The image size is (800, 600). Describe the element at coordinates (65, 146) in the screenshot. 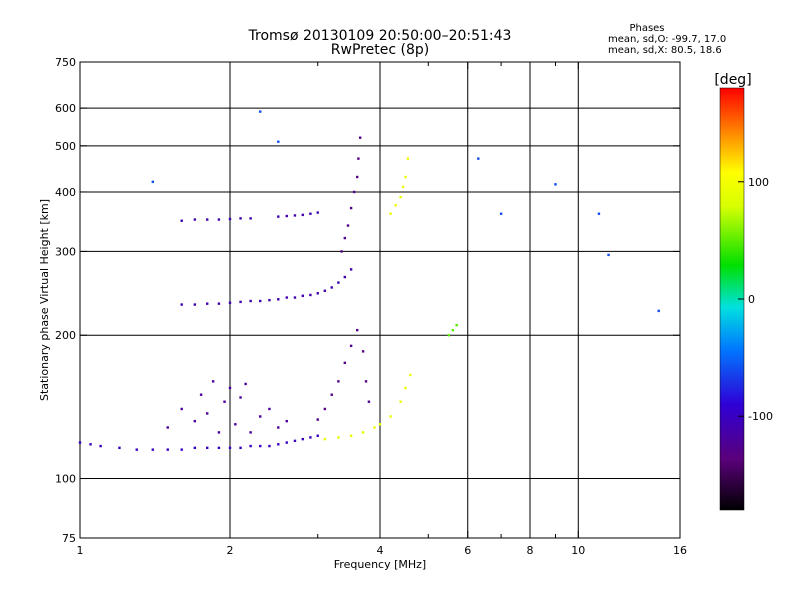

I see `y-tick-label: 500` at that location.